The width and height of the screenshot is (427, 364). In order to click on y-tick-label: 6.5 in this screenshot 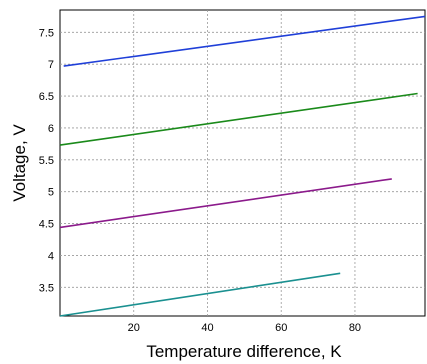, I will do `click(46, 97)`.